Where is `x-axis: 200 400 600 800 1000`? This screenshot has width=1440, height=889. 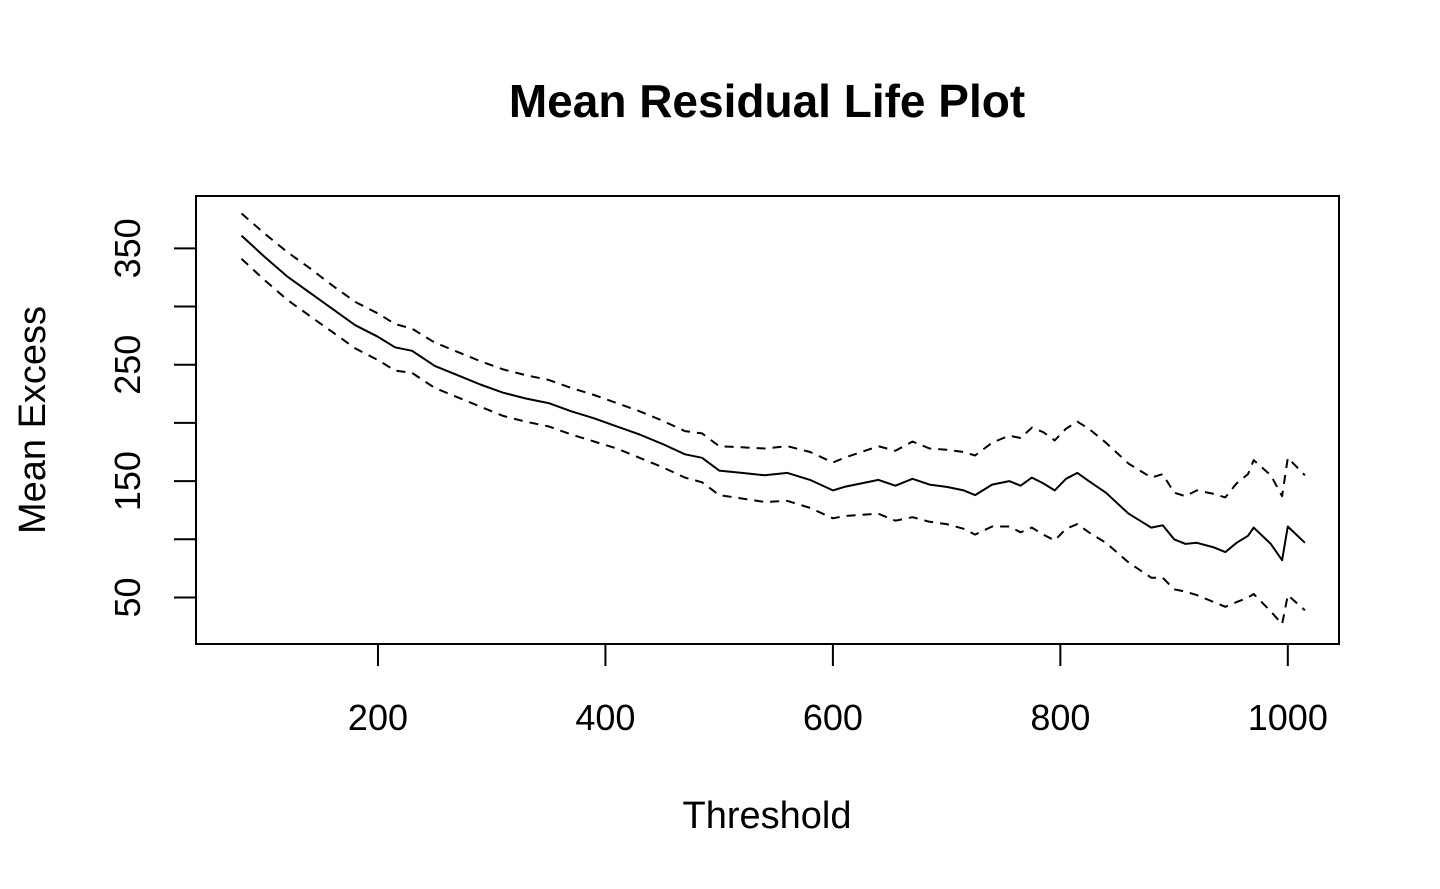
x-axis: 200 400 600 800 1000 is located at coordinates (838, 690).